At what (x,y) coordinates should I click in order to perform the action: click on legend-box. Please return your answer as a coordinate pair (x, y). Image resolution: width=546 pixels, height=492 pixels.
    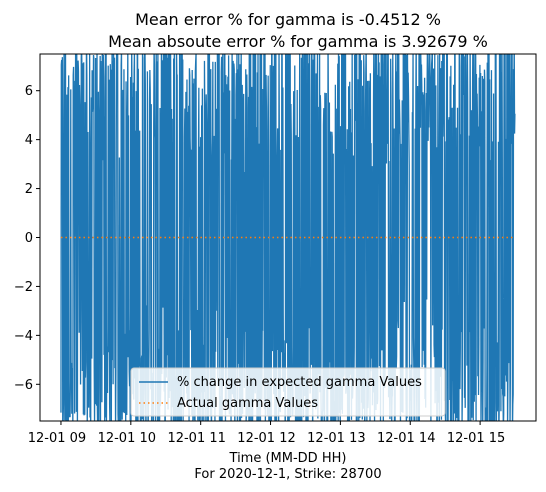
    Looking at the image, I should click on (288, 392).